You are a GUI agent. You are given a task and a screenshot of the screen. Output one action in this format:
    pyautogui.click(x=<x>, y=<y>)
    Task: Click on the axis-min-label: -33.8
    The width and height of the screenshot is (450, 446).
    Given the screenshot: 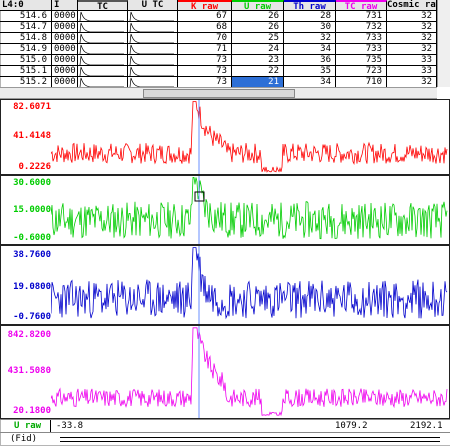 What is the action you would take?
    pyautogui.click(x=70, y=426)
    